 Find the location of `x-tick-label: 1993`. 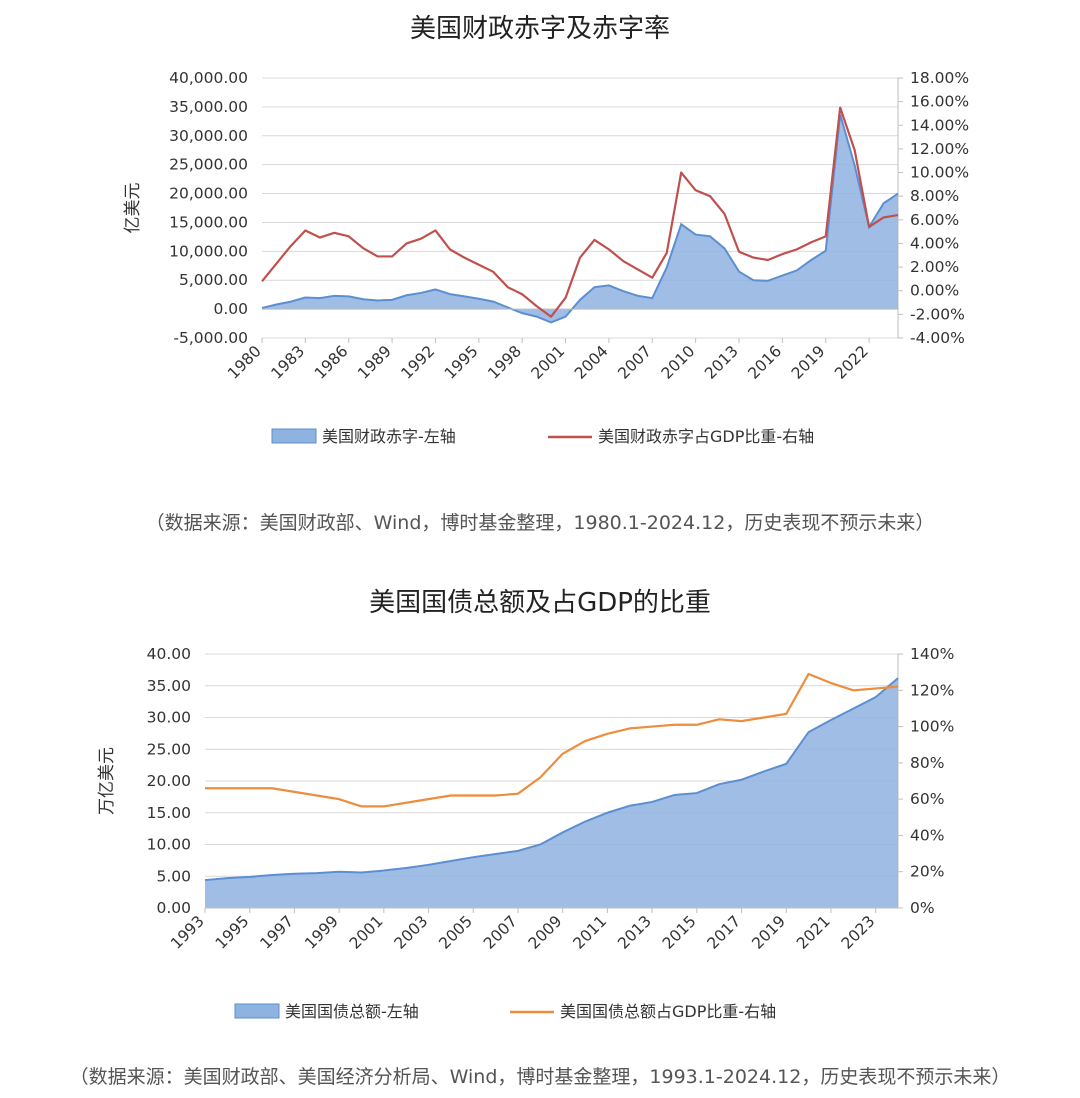

x-tick-label: 1993 is located at coordinates (187, 932).